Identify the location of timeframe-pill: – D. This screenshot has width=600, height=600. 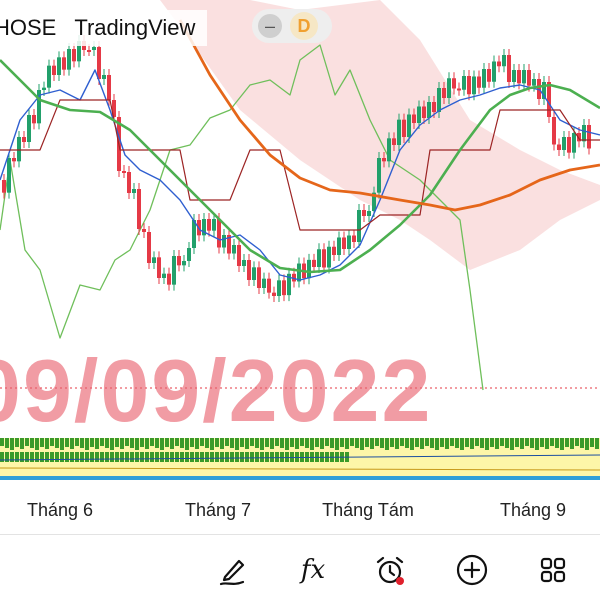
(292, 26).